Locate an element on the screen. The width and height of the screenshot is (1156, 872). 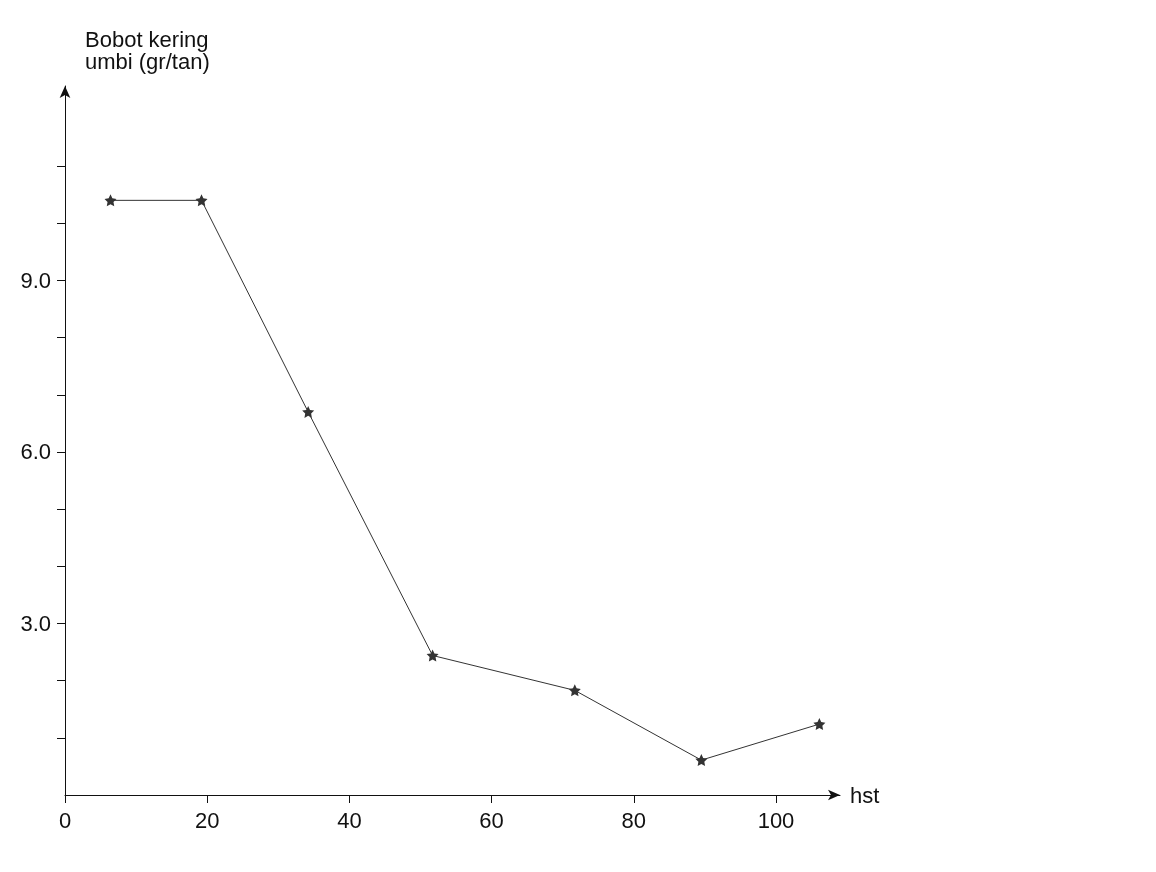
y-axis-title: Bobot kering umbi (gr/tan) is located at coordinates (147, 50).